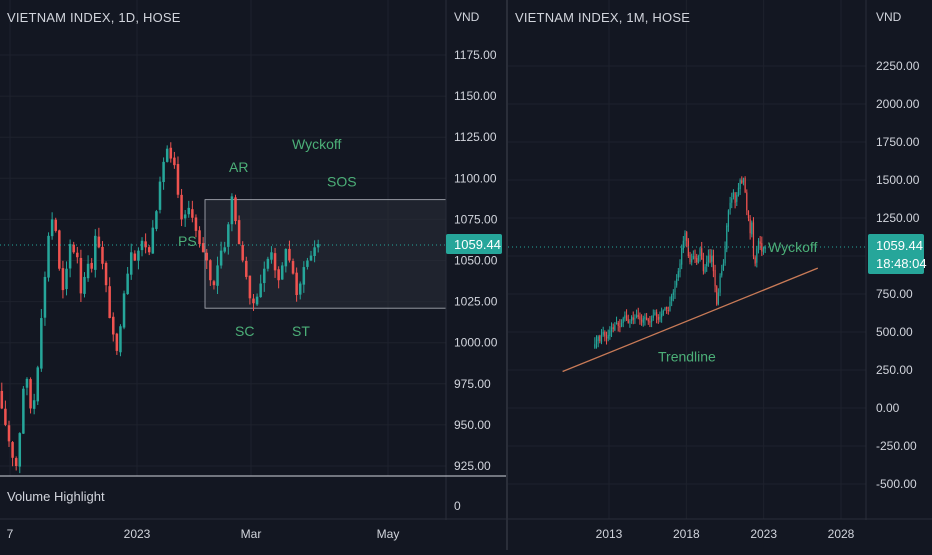 Image resolution: width=932 pixels, height=555 pixels. Describe the element at coordinates (238, 167) in the screenshot. I see `left-annotation-ar: AR` at that location.